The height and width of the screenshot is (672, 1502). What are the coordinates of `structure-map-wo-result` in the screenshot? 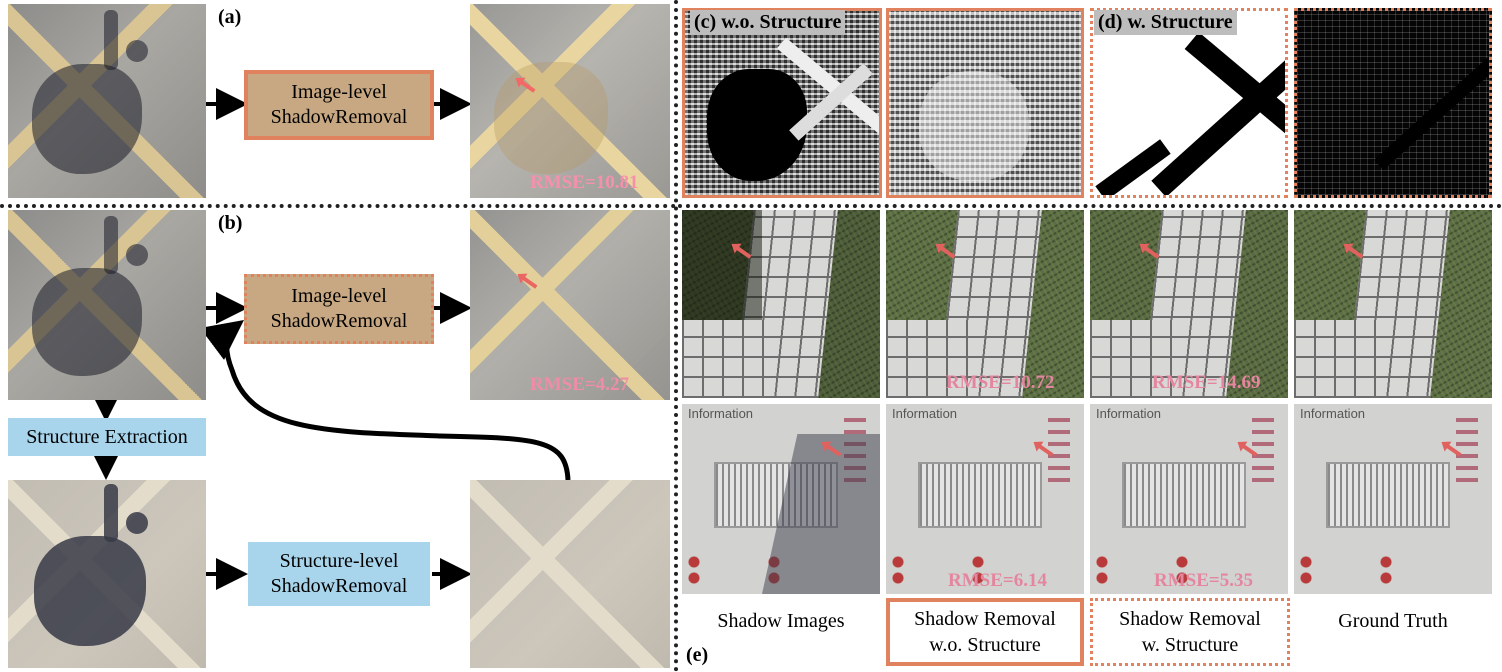 It's located at (985, 103).